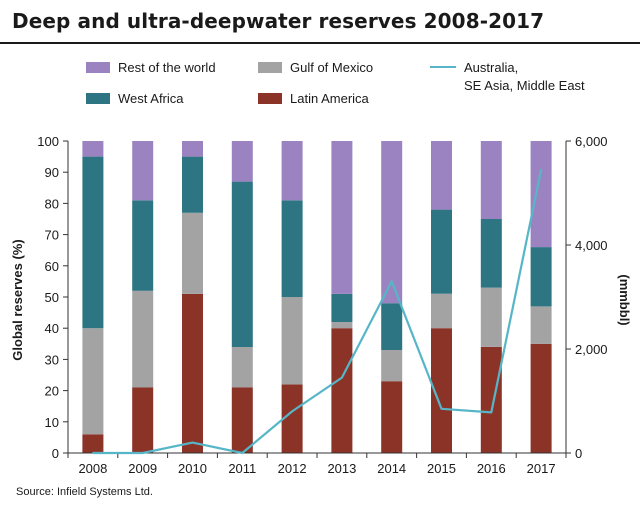 The height and width of the screenshot is (506, 640). Describe the element at coordinates (342, 390) in the screenshot. I see `bar-latin-america-2013` at that location.